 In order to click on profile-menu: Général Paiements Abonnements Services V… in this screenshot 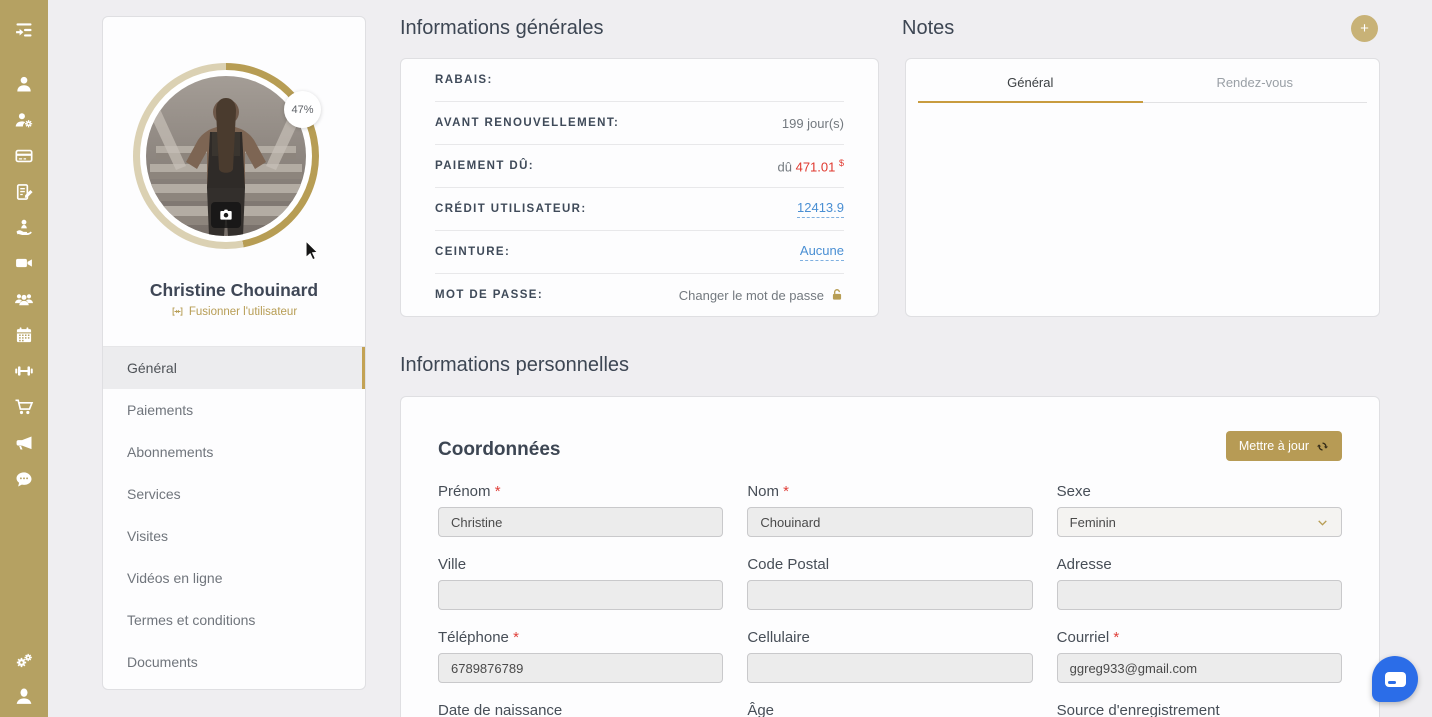, I will do `click(234, 514)`.